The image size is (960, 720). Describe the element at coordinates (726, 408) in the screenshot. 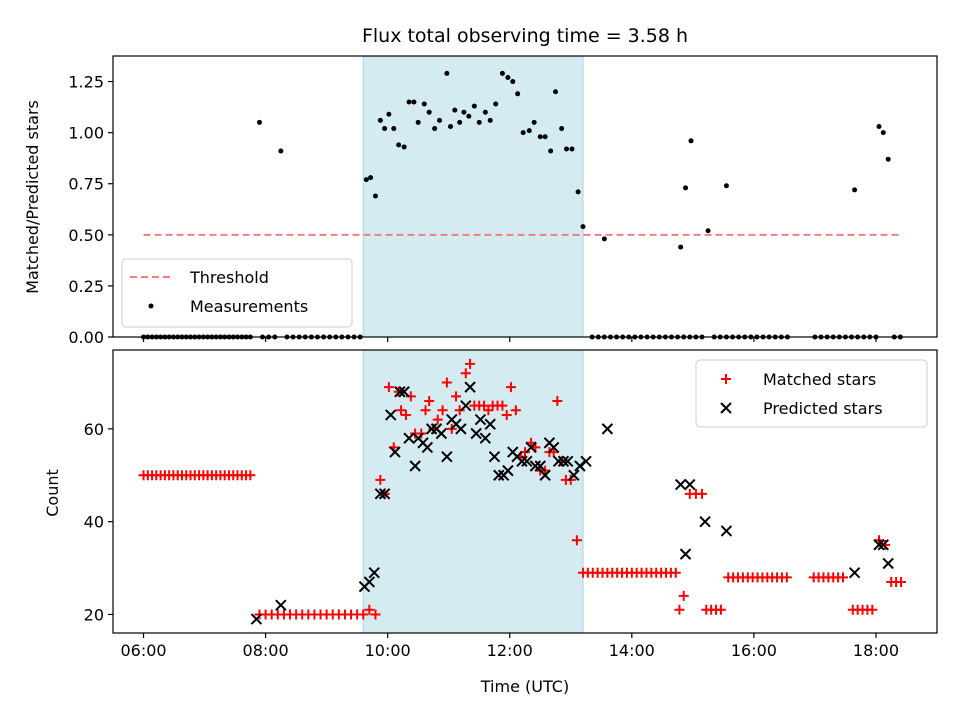

I see `legend-predicted-swatch` at that location.